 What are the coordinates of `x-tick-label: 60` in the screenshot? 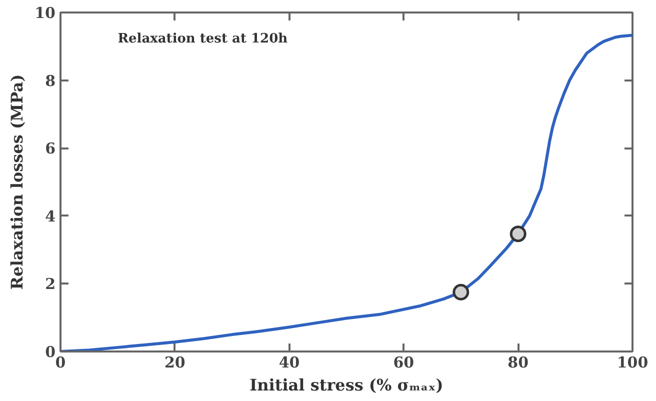 It's located at (403, 363).